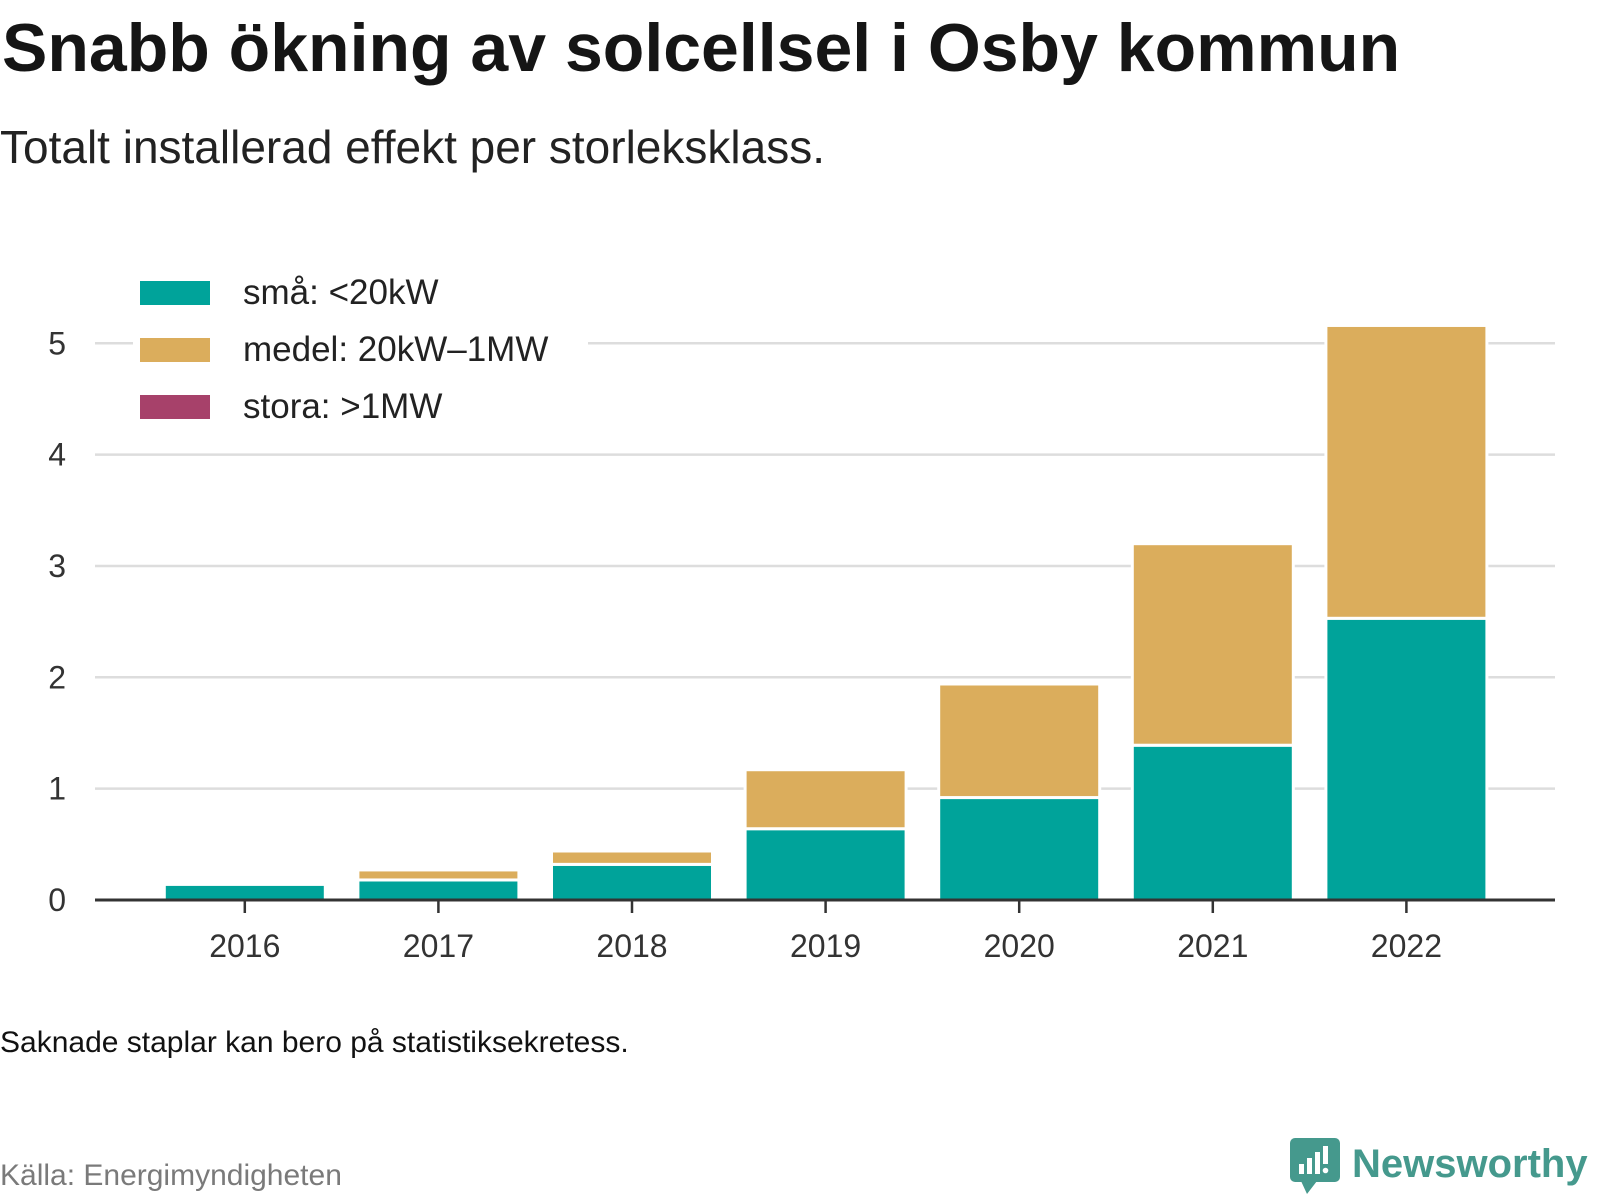  Describe the element at coordinates (1406, 471) in the screenshot. I see `bar-segment-series1-2022` at that location.